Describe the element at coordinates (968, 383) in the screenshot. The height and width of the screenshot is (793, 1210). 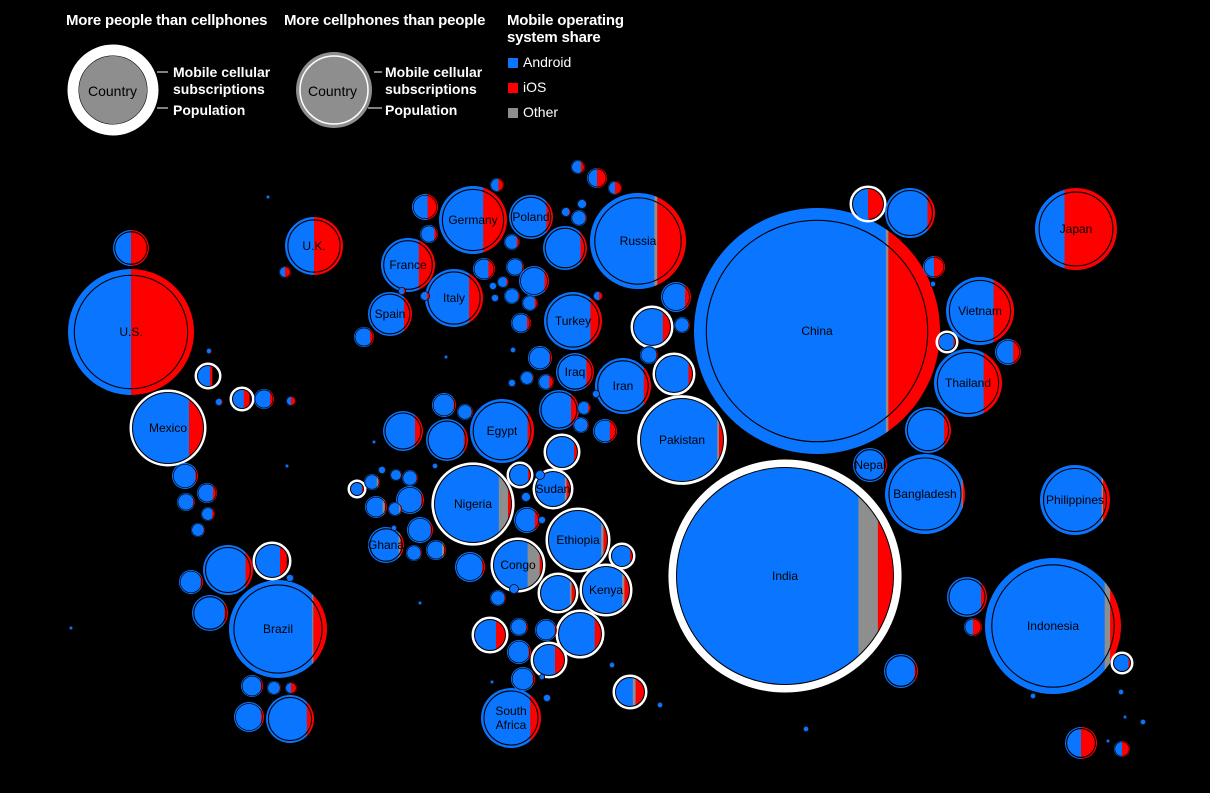
I see `country-label: Thailand` at that location.